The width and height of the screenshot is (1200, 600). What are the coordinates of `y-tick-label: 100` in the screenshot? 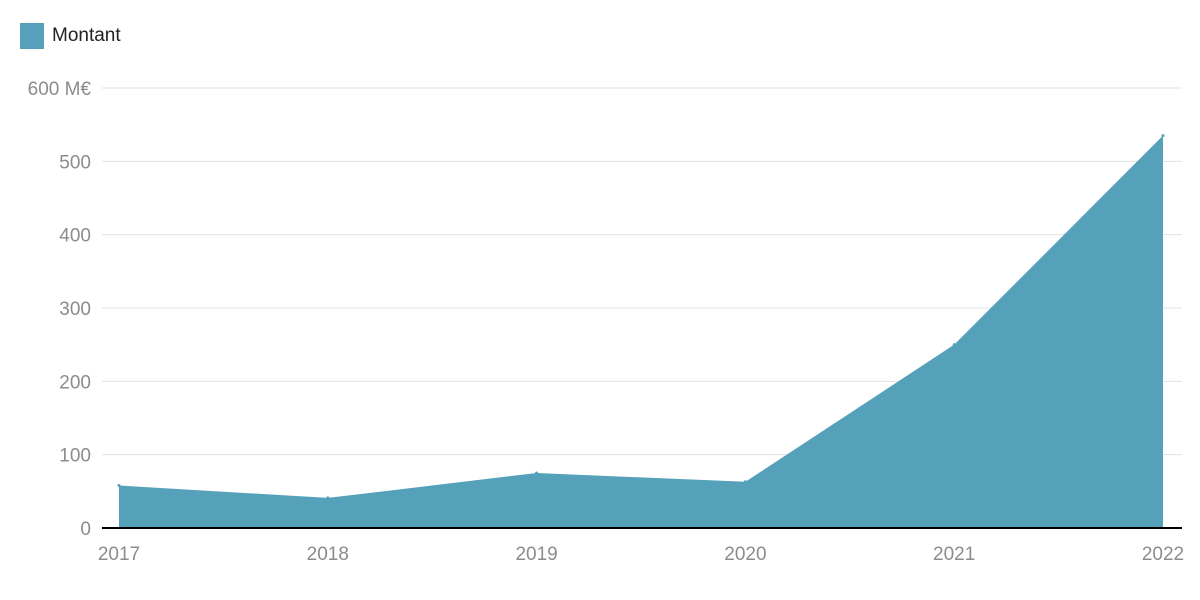 It's located at (75, 456).